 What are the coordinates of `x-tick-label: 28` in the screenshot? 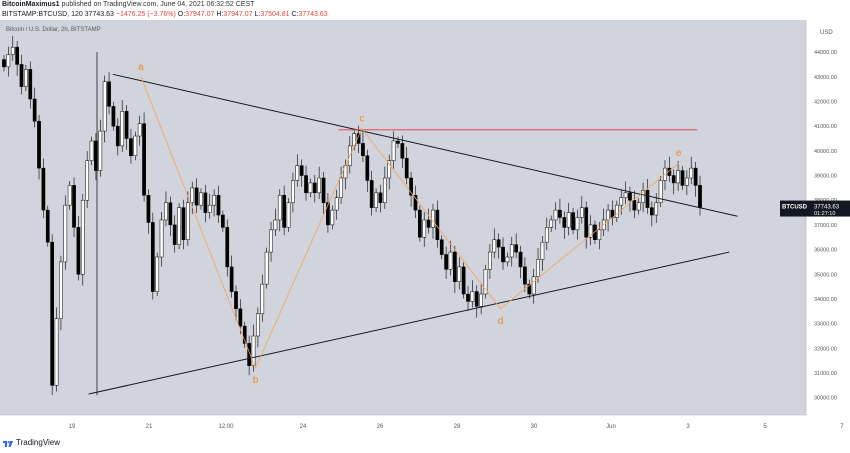 It's located at (457, 427).